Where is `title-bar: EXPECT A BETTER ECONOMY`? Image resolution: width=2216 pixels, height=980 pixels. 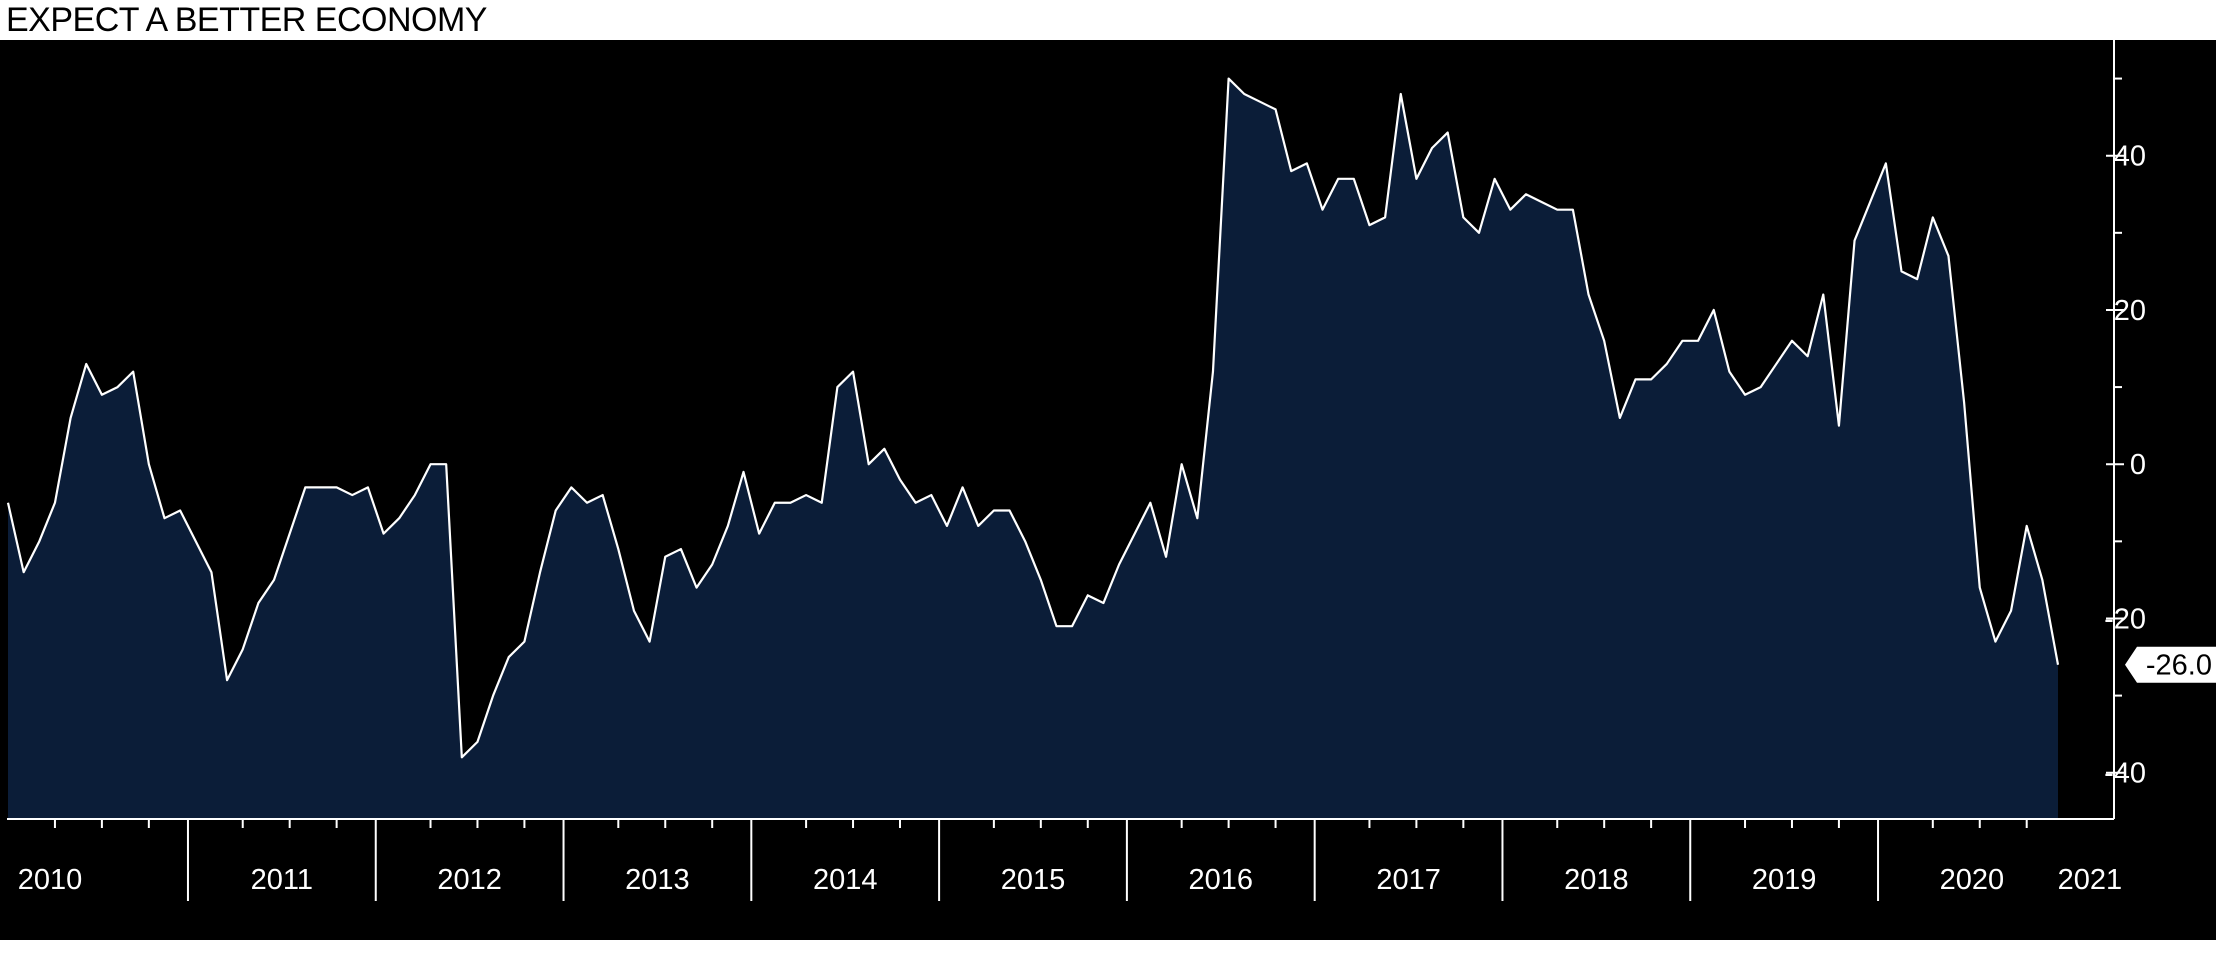
title-bar: EXPECT A BETTER ECONOMY is located at coordinates (1108, 20).